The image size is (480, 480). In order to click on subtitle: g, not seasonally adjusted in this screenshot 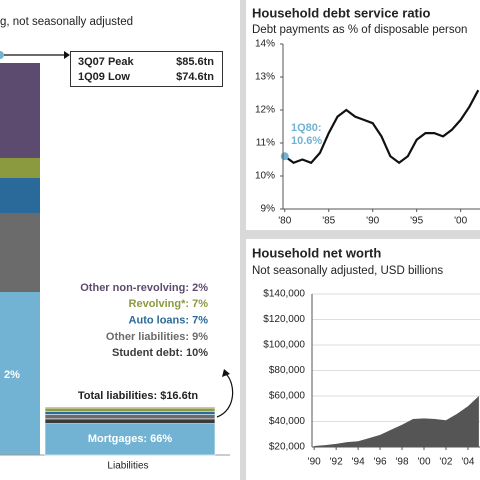, I will do `click(66, 22)`.